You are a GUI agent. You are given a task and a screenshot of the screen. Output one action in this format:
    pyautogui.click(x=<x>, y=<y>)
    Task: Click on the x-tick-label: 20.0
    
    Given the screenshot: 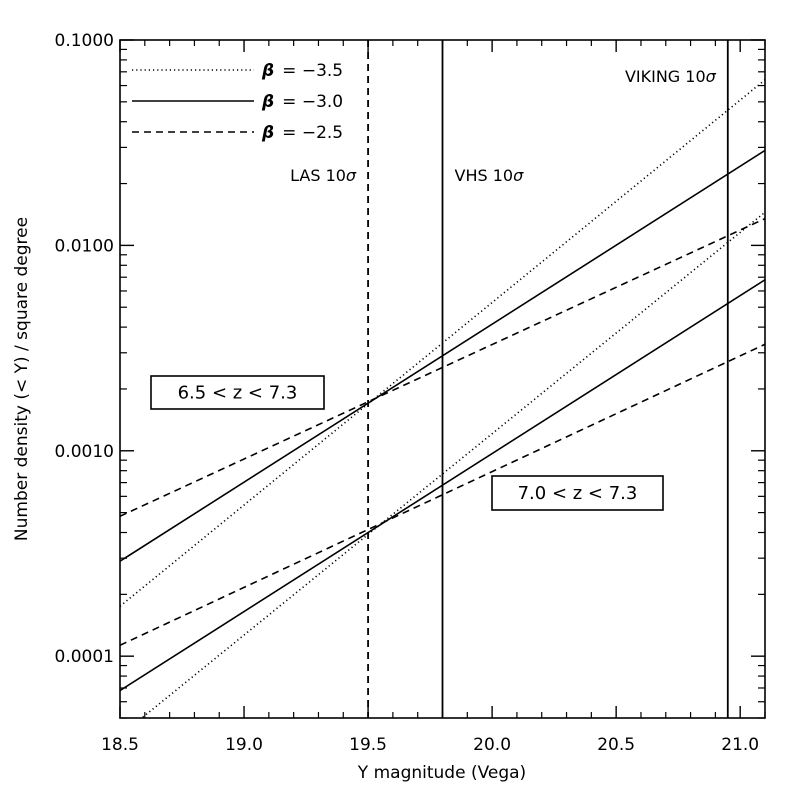 What is the action you would take?
    pyautogui.click(x=492, y=745)
    